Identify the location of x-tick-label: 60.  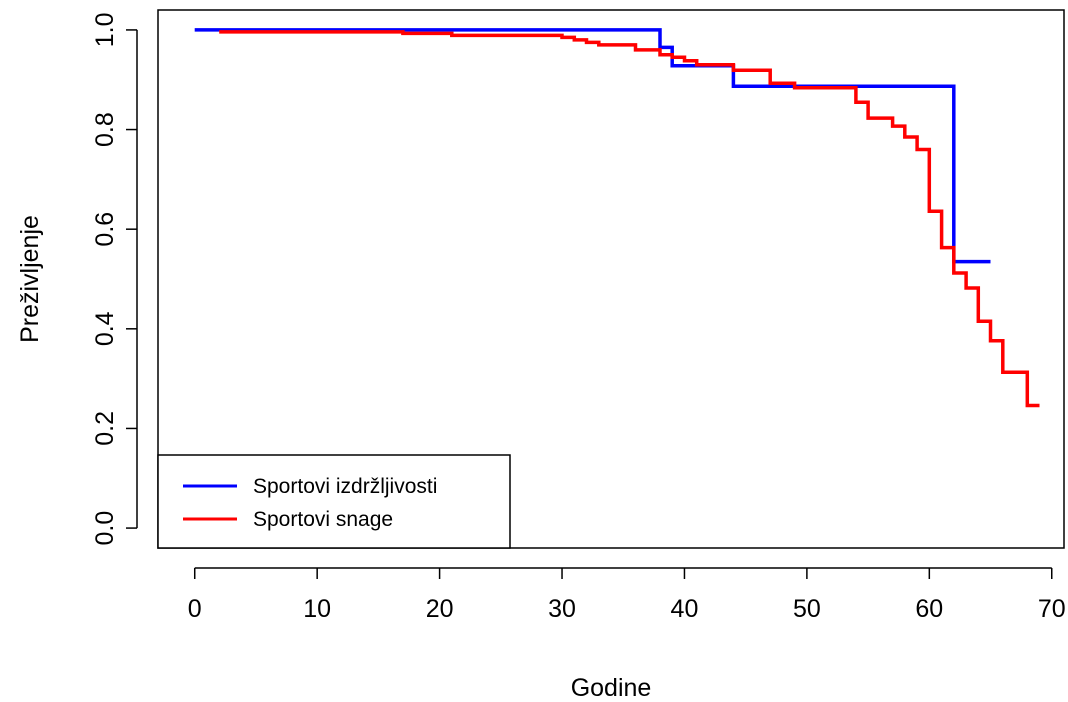
(929, 609).